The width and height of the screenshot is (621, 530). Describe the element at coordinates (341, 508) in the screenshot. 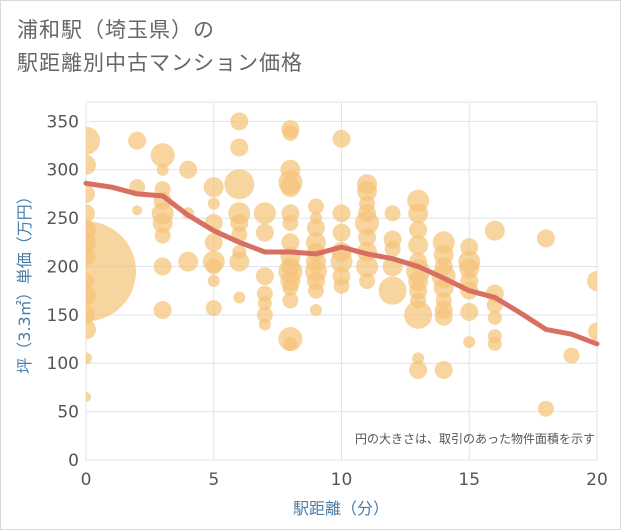

I see `x-axis-label: 駅距離（分）` at that location.